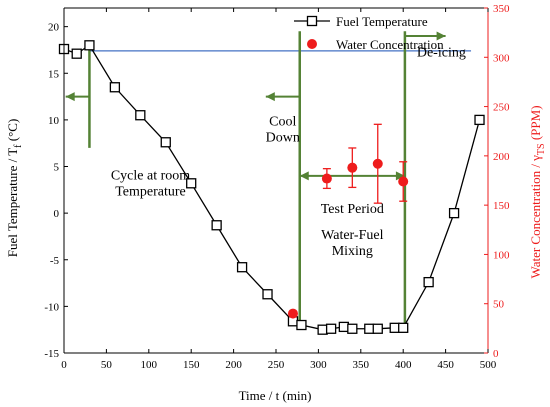  I want to click on x-tick-label: 300, so click(318, 365).